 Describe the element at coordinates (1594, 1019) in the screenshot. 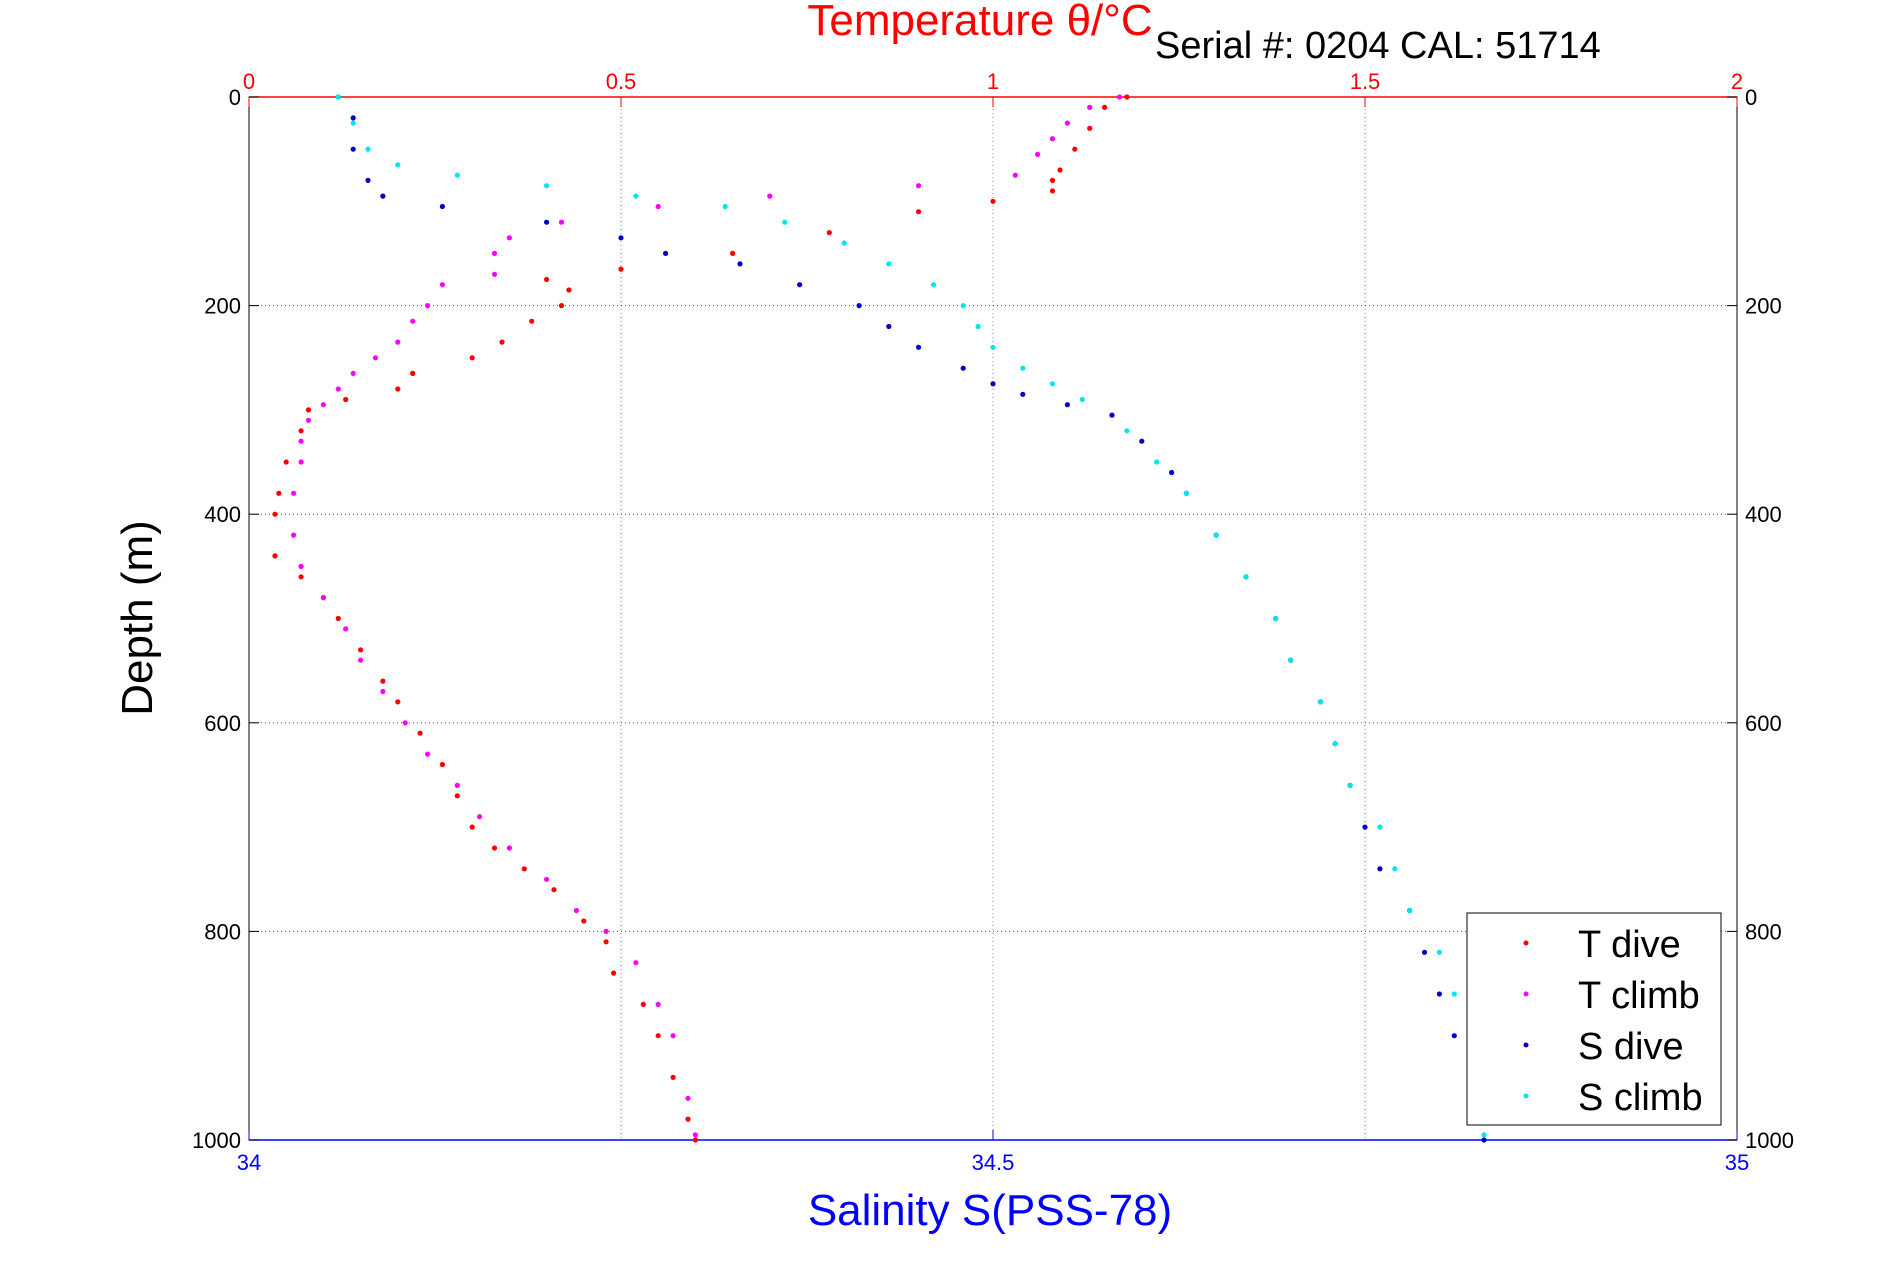

I see `legend: T dive T climb S dive S climb` at that location.